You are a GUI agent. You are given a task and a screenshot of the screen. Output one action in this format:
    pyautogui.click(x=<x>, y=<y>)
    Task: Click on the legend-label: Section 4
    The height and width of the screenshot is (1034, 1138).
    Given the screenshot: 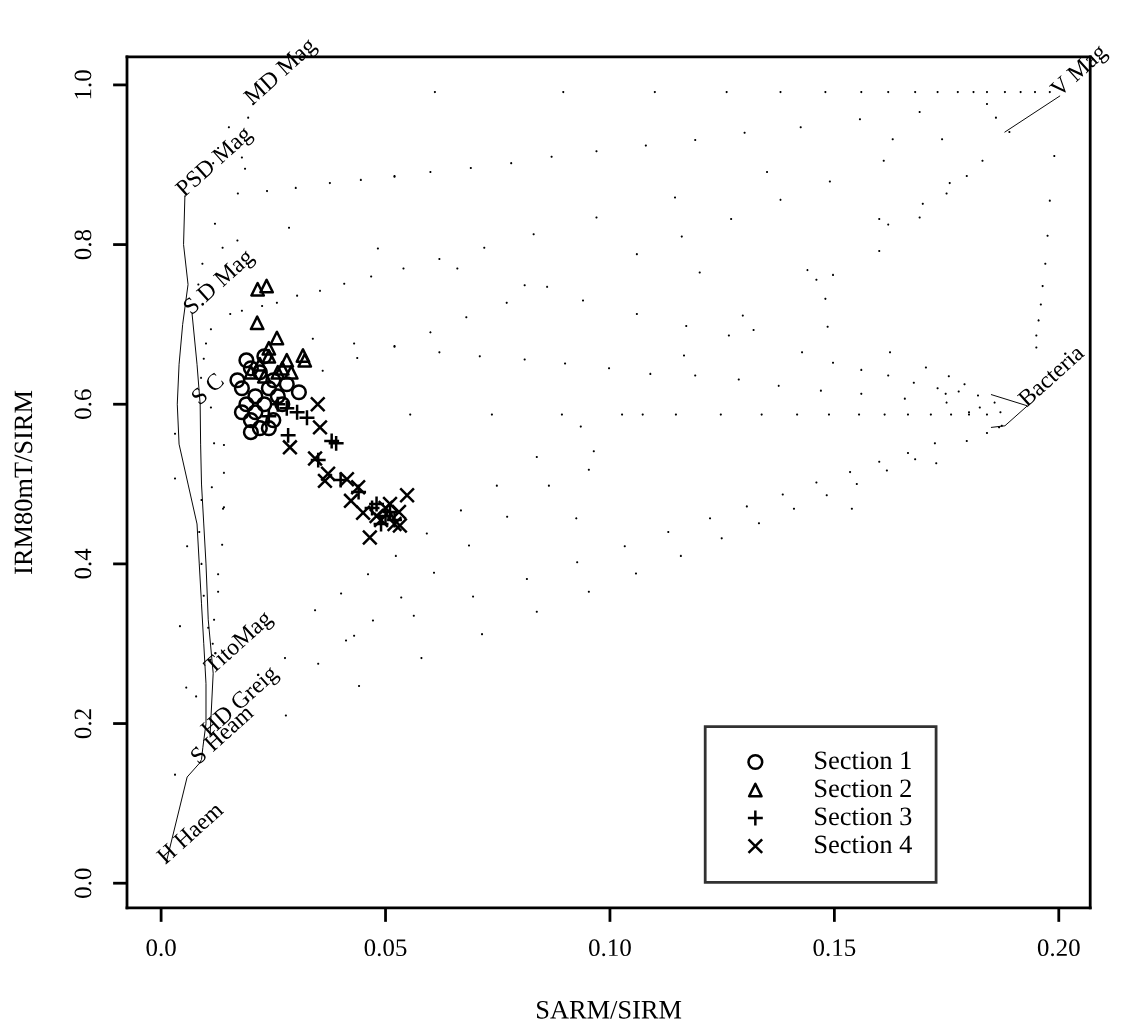 What is the action you would take?
    pyautogui.click(x=863, y=844)
    